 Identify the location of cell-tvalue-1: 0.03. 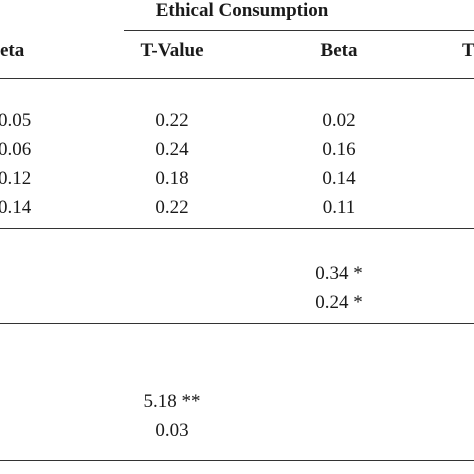
(172, 430).